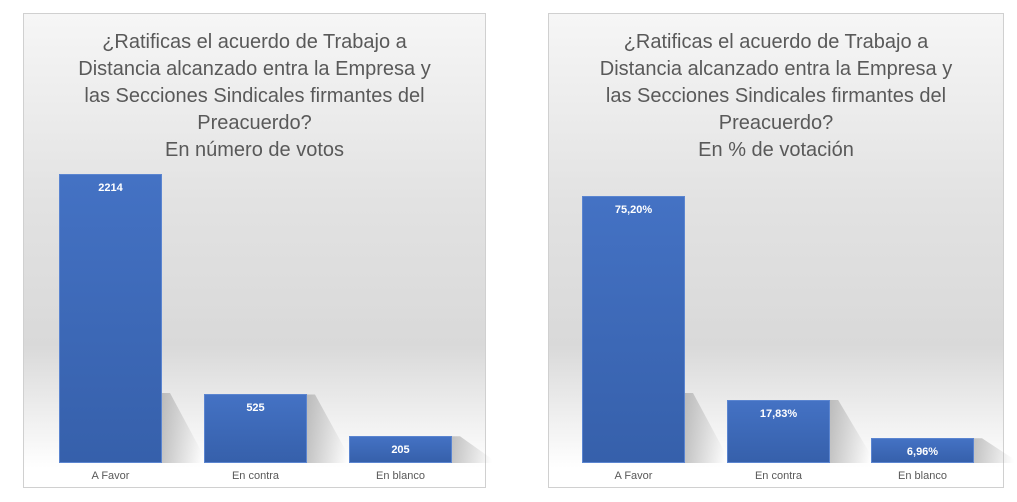 The width and height of the screenshot is (1017, 502). I want to click on data-label: 2214, so click(110, 188).